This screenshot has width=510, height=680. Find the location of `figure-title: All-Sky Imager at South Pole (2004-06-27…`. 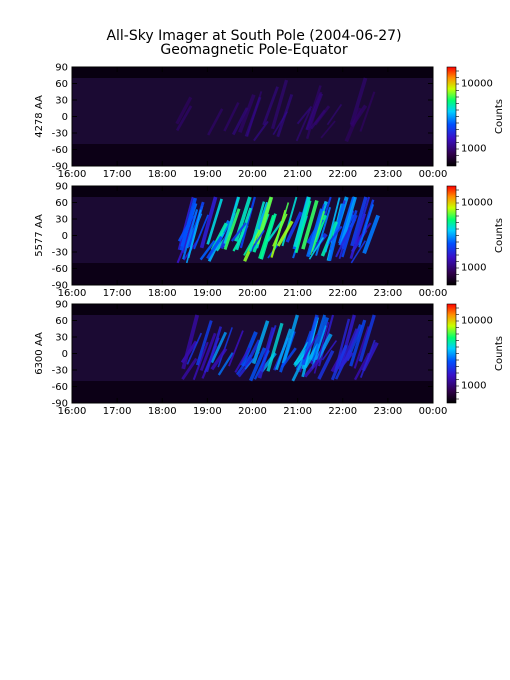

figure-title: All-Sky Imager at South Pole (2004-06-27… is located at coordinates (253, 36).